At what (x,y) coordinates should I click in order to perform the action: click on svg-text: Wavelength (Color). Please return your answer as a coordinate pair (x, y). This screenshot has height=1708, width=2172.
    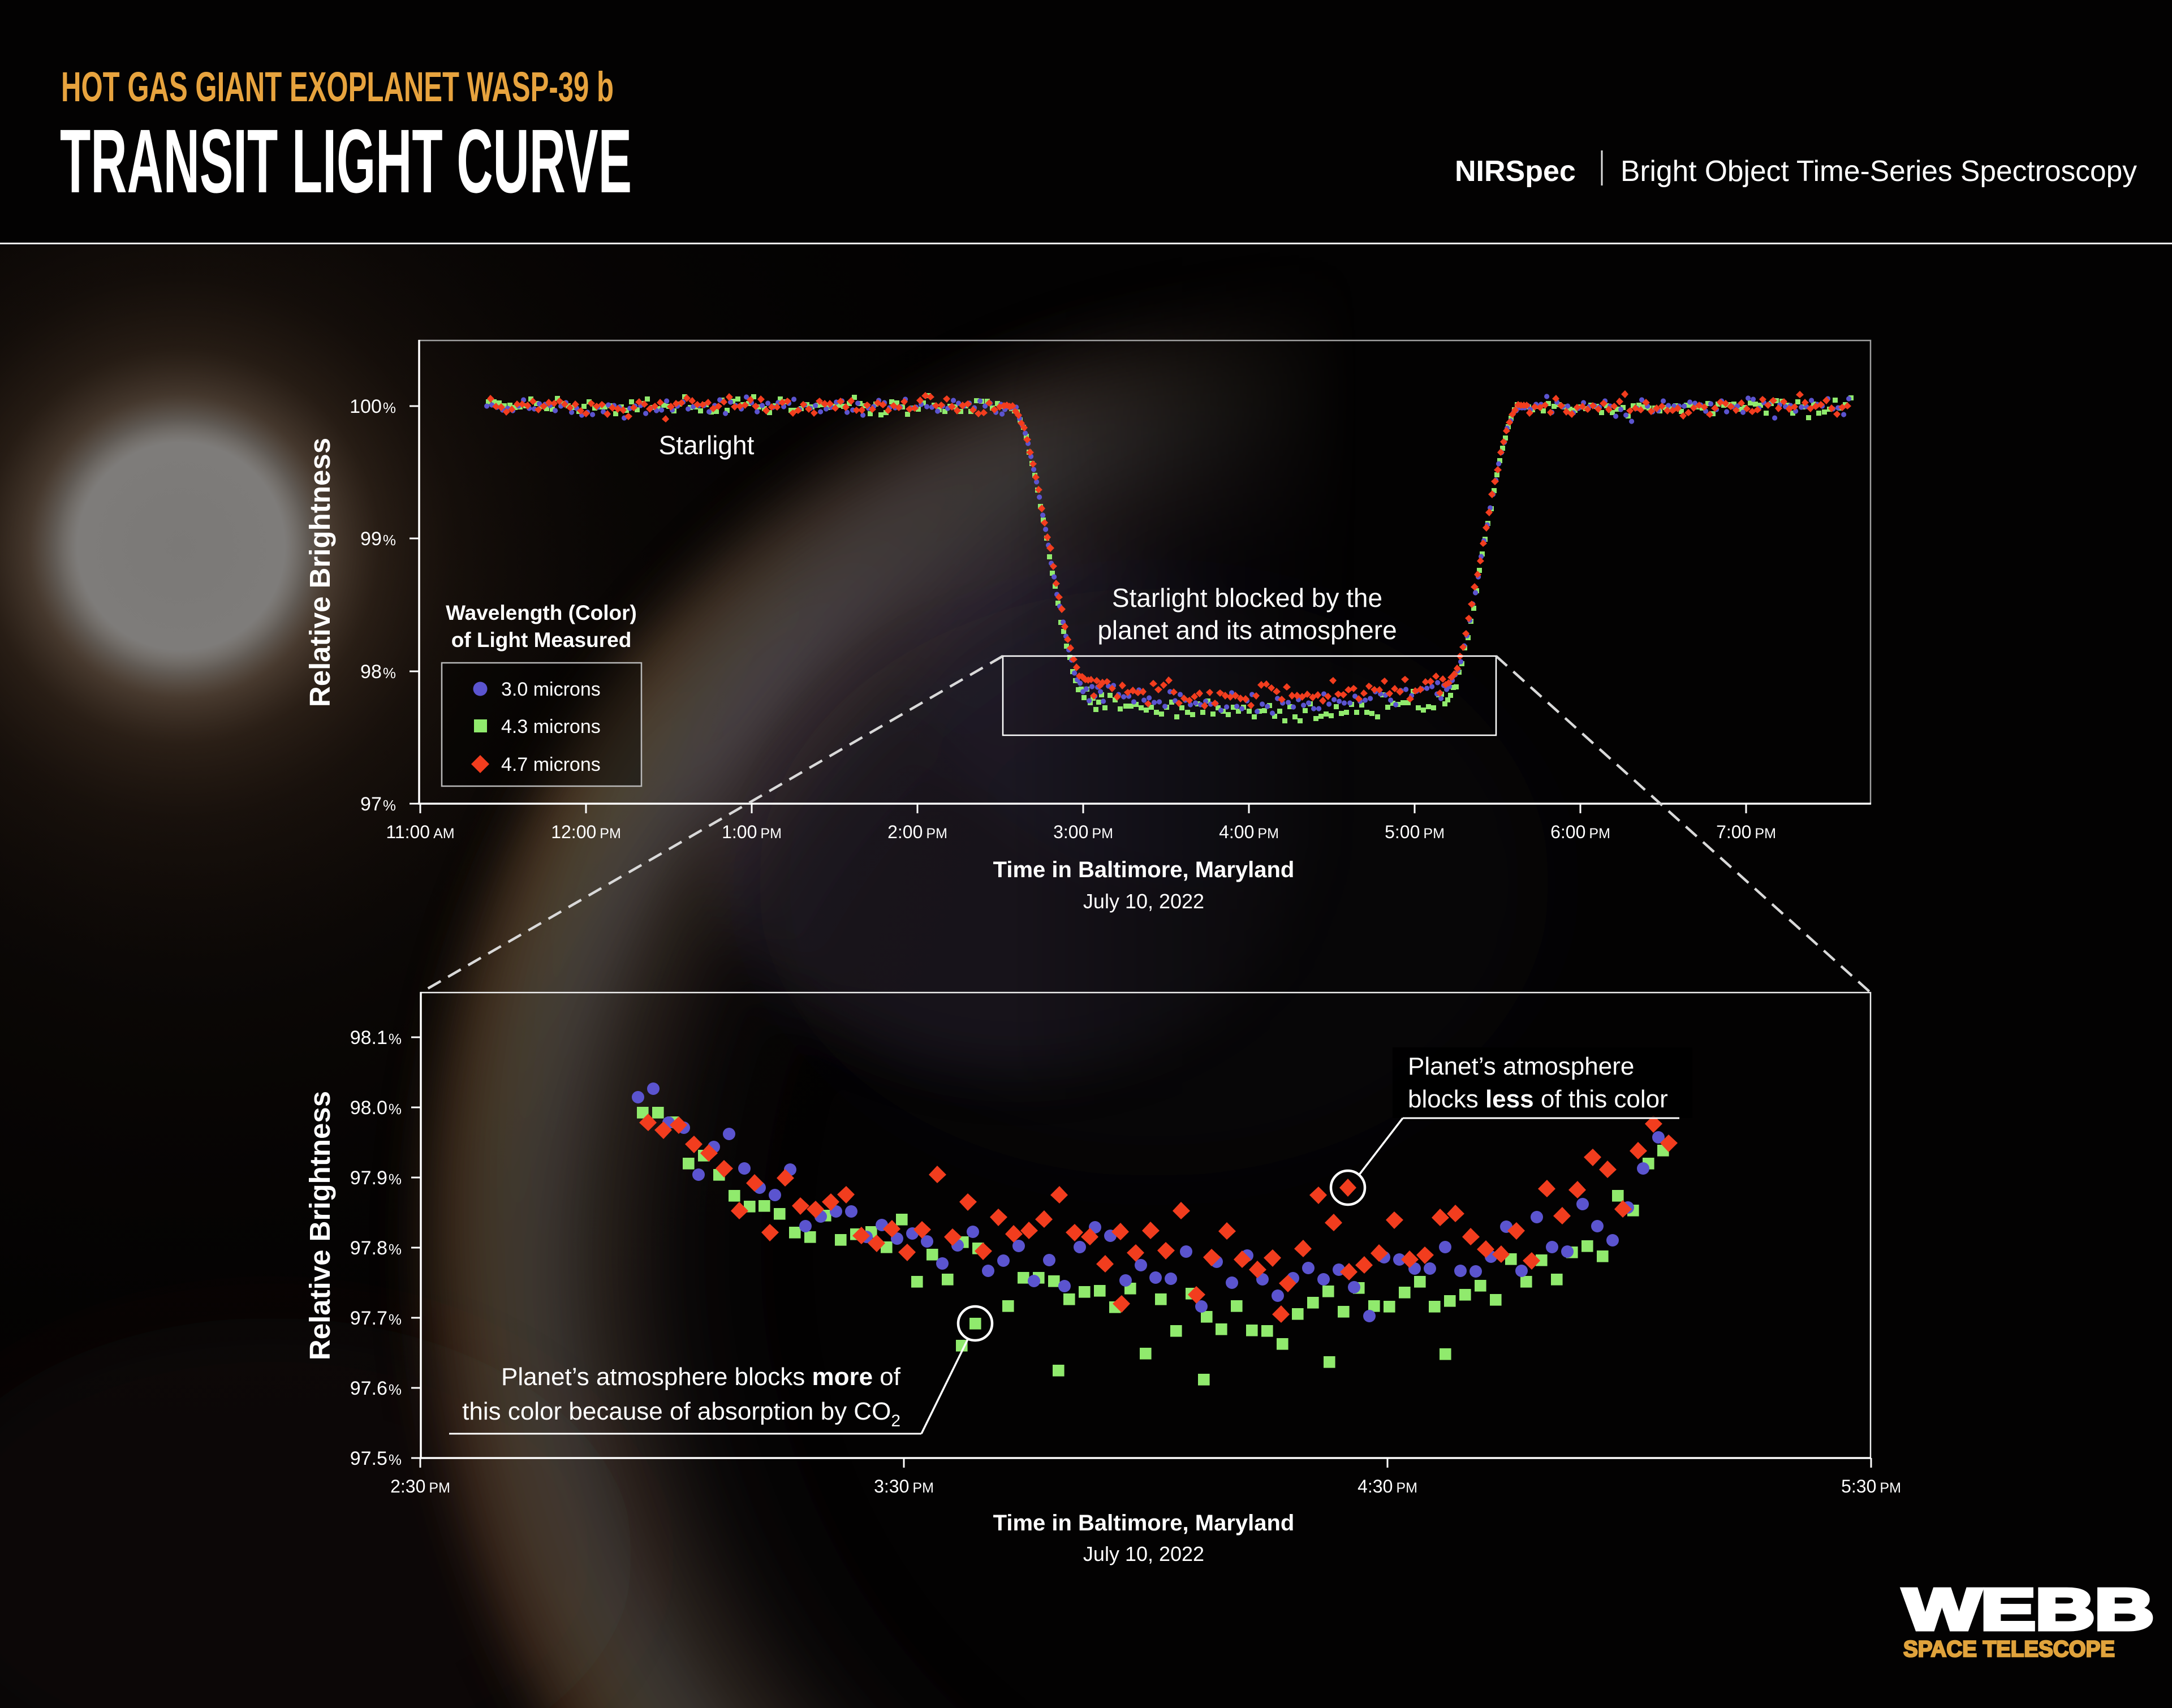
    Looking at the image, I should click on (541, 612).